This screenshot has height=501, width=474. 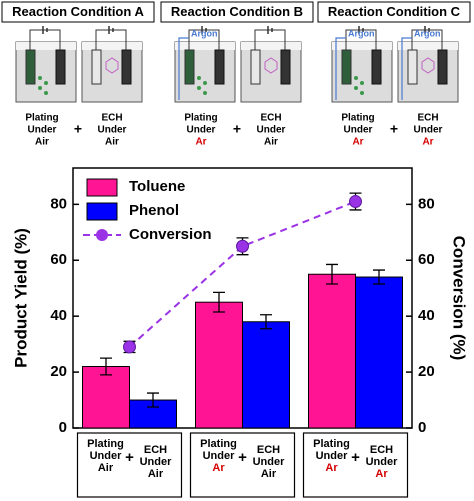 What do you see at coordinates (426, 259) in the screenshot?
I see `y2-tick-label: 60` at bounding box center [426, 259].